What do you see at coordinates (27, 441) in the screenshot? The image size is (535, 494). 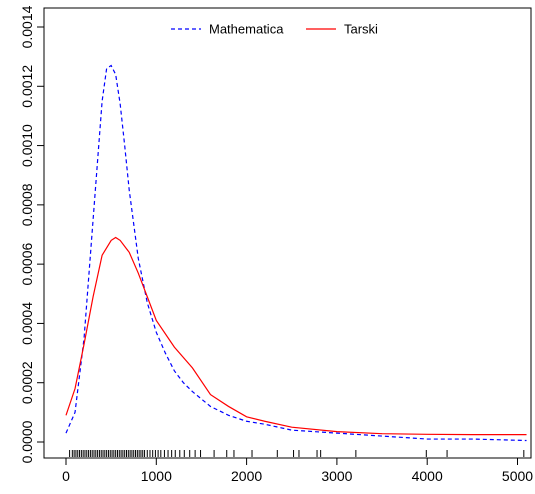 I see `y-tick-label: 0.0000` at bounding box center [27, 441].